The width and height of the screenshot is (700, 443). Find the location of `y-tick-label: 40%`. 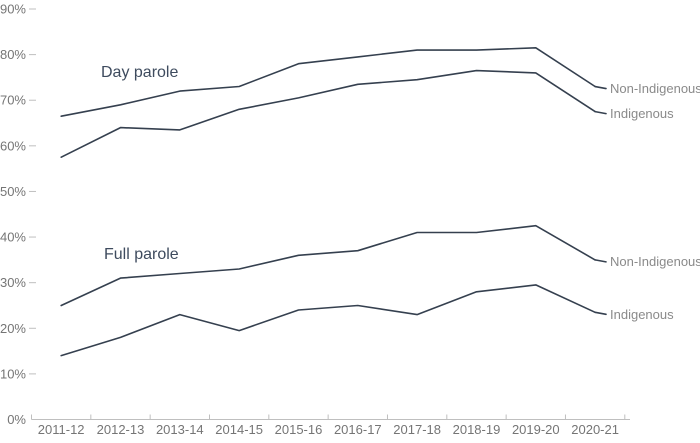

y-tick-label: 40% is located at coordinates (13, 237).